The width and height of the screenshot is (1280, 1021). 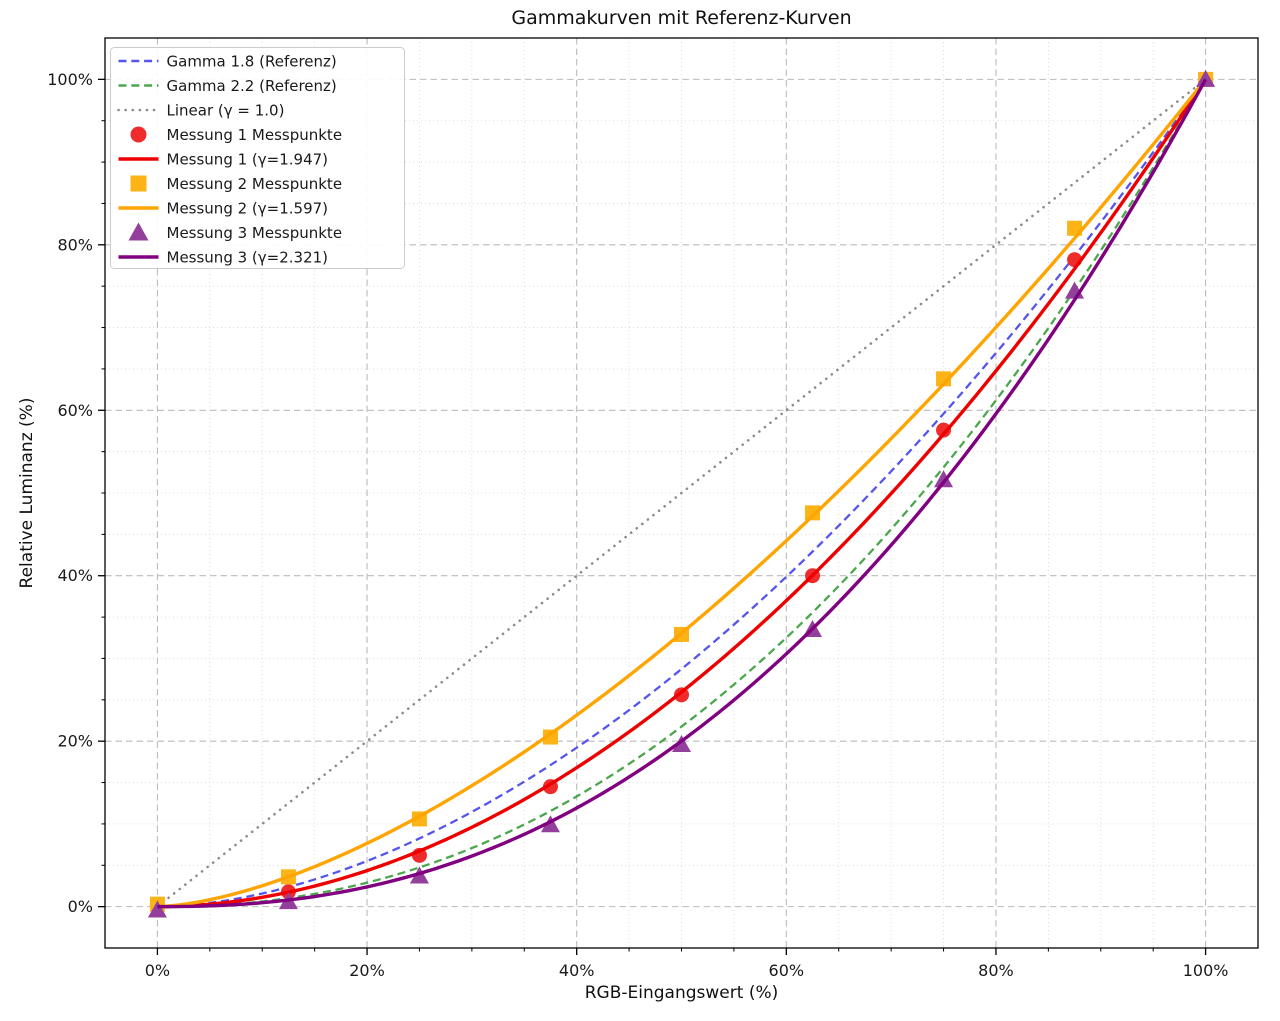 What do you see at coordinates (75, 741) in the screenshot?
I see `y-tick-label: 20%` at bounding box center [75, 741].